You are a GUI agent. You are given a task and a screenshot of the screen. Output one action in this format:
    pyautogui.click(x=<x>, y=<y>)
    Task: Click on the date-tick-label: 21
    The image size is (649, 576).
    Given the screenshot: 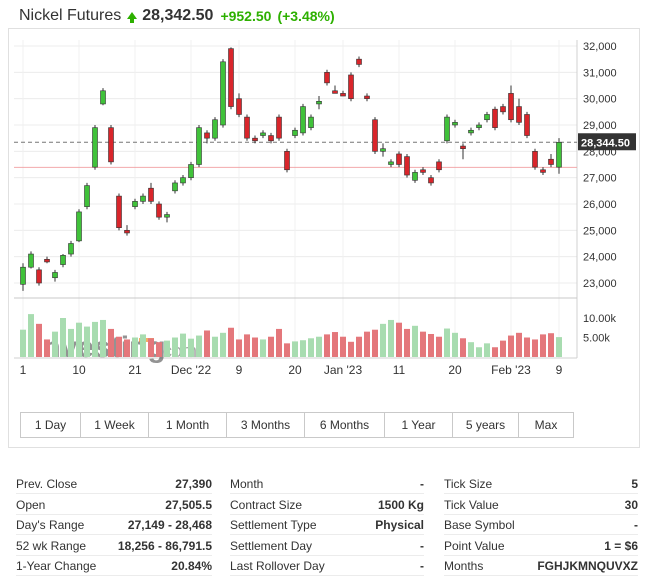 What is the action you would take?
    pyautogui.click(x=135, y=370)
    